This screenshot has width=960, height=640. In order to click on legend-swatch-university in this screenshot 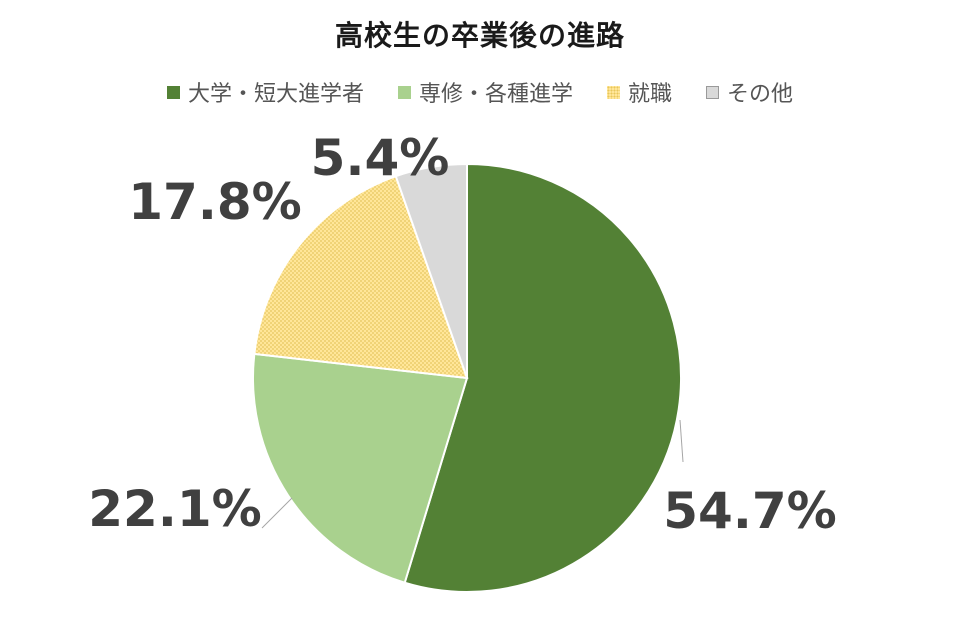, I will do `click(173, 92)`.